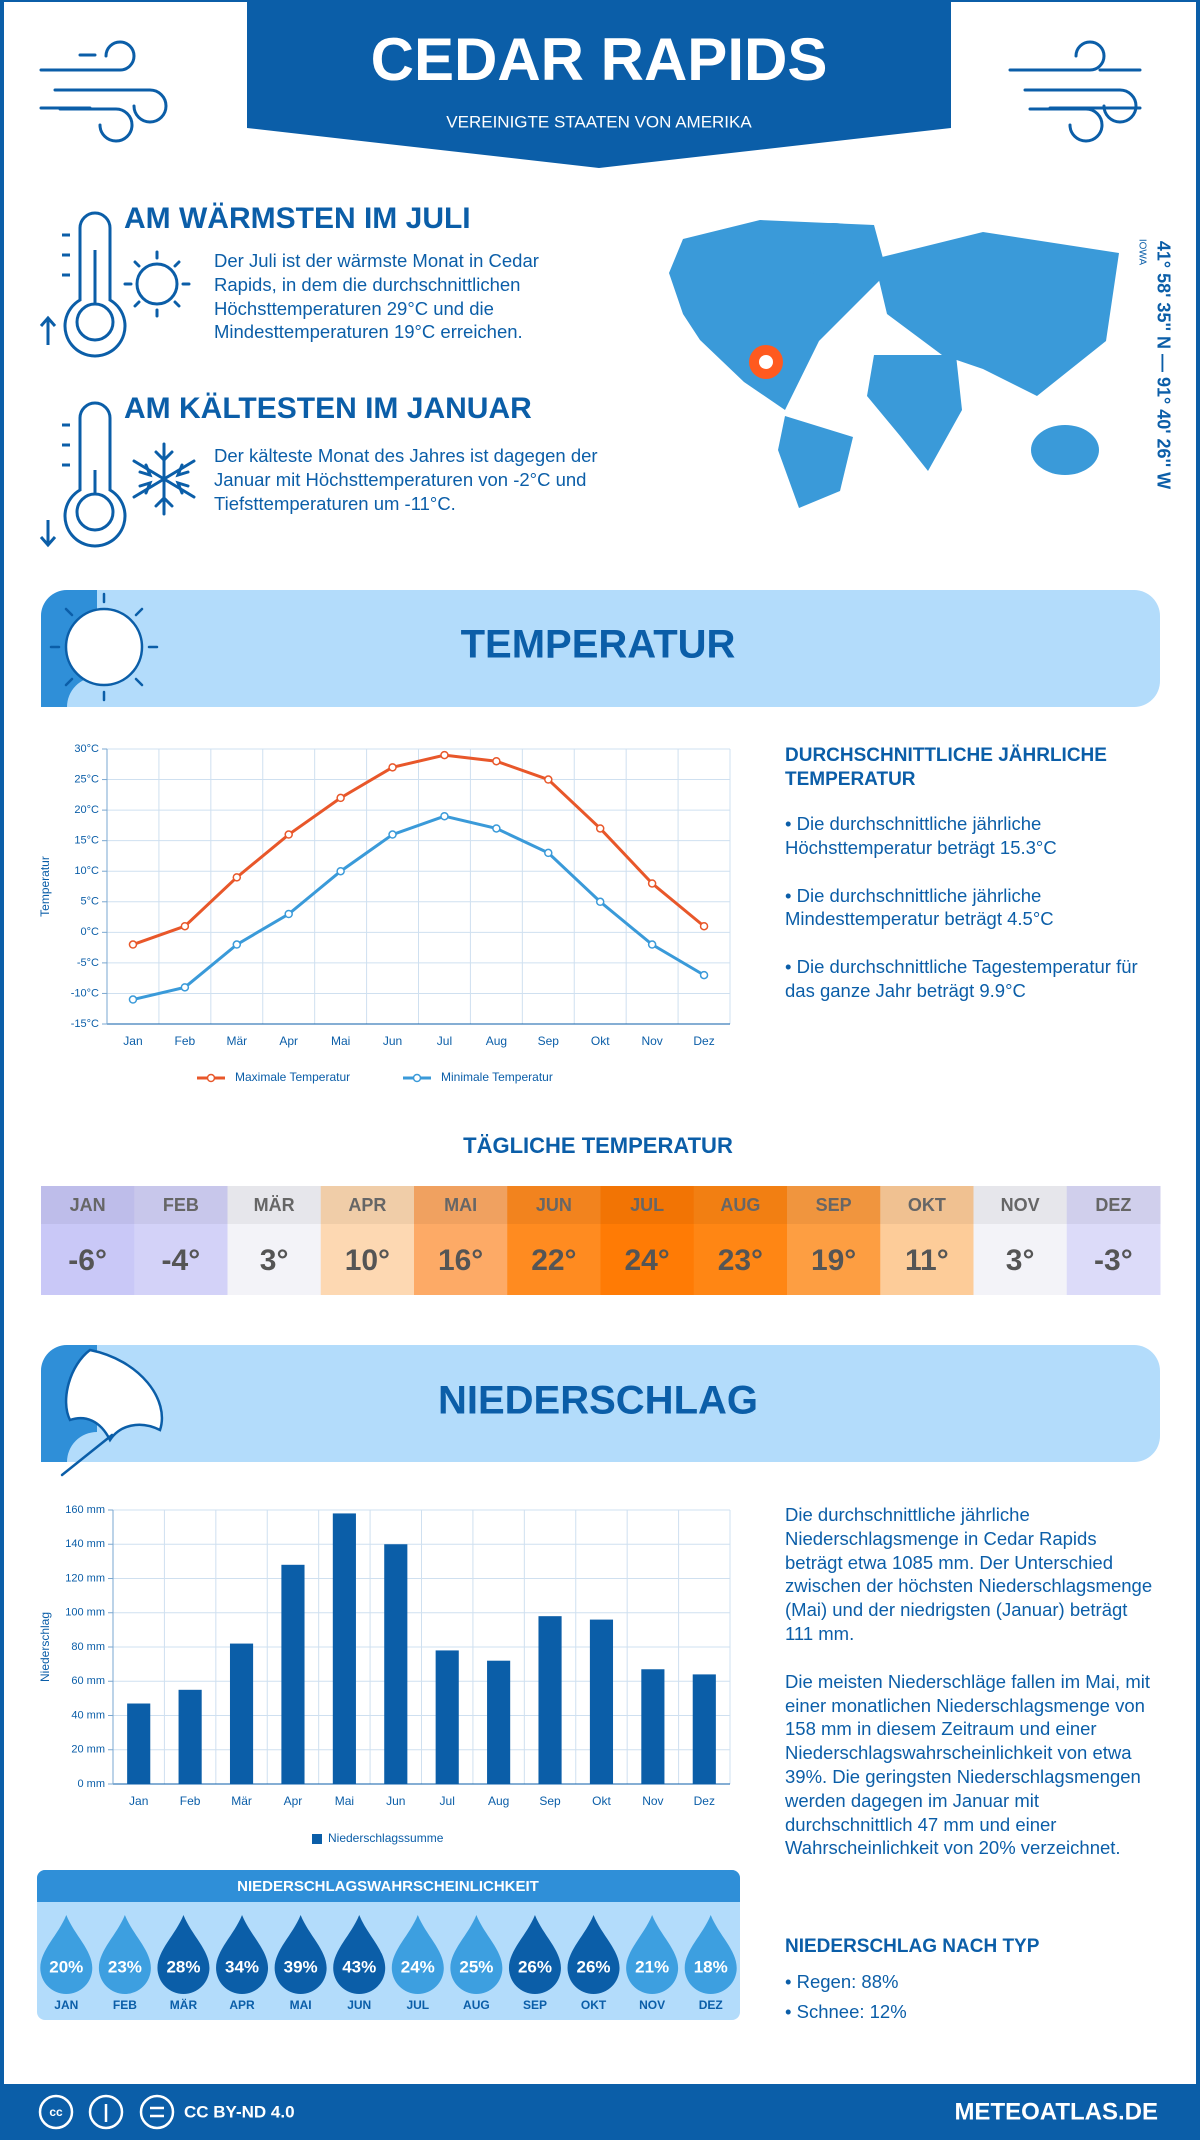  I want to click on snowflake-icon, so click(164, 479).